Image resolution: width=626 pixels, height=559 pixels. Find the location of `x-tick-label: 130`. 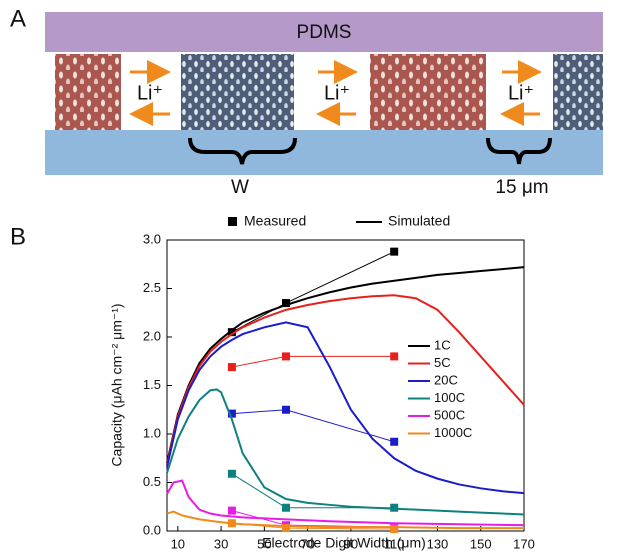

x-tick-label: 130 is located at coordinates (438, 543).